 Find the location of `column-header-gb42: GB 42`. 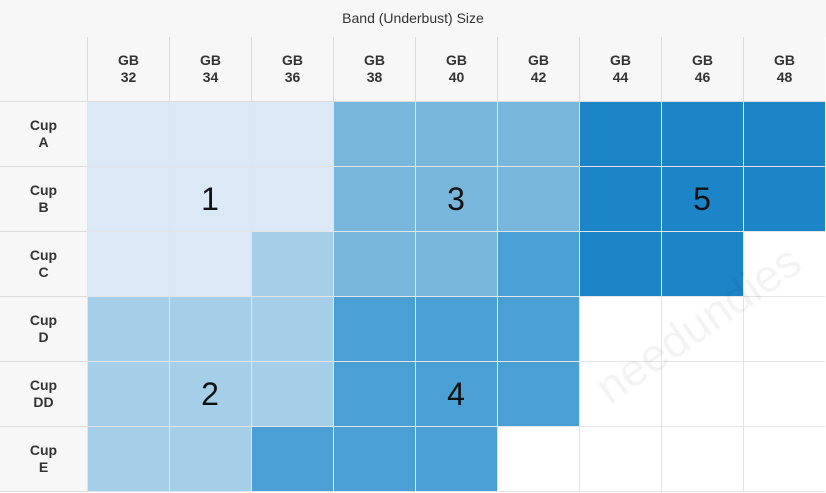

column-header-gb42: GB 42 is located at coordinates (538, 69).